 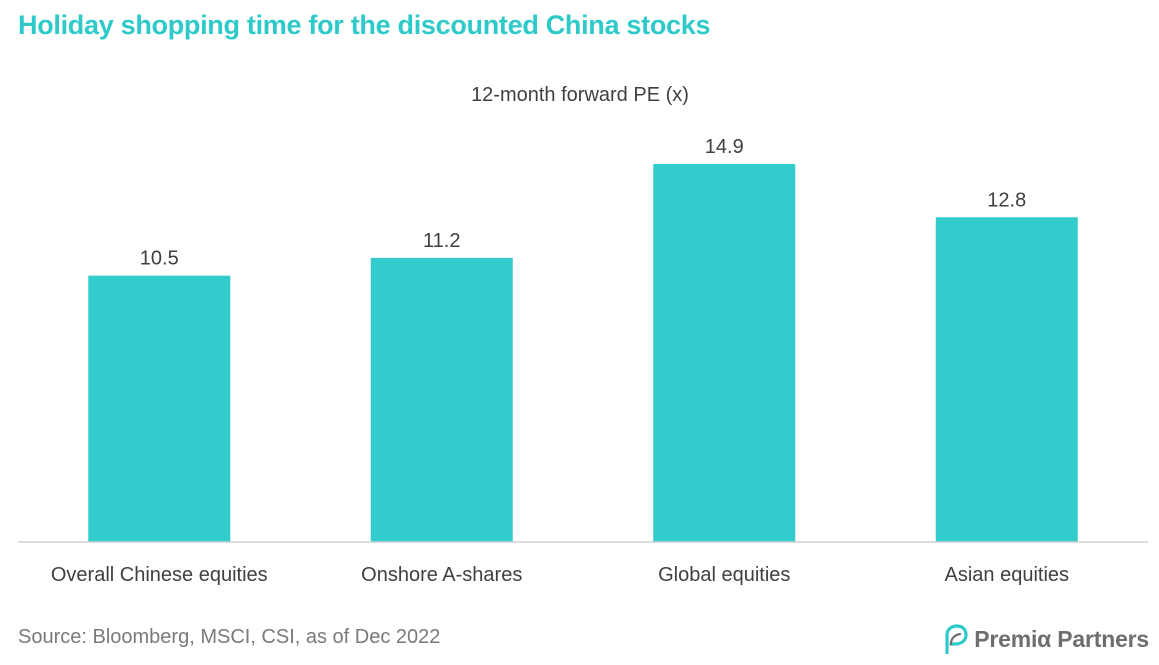 What do you see at coordinates (724, 575) in the screenshot?
I see `x-tick-label-2: Global equities` at bounding box center [724, 575].